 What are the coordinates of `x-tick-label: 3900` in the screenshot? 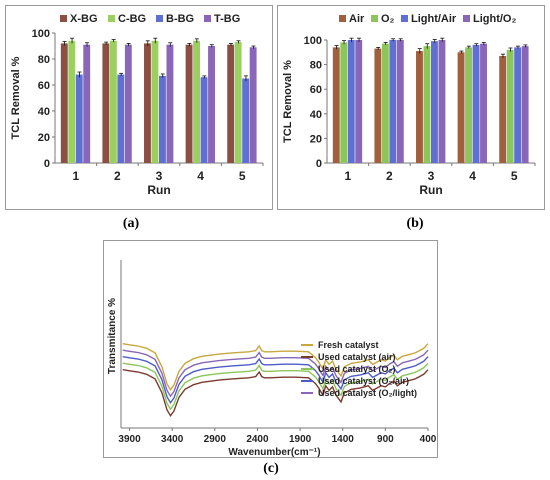 It's located at (129, 439).